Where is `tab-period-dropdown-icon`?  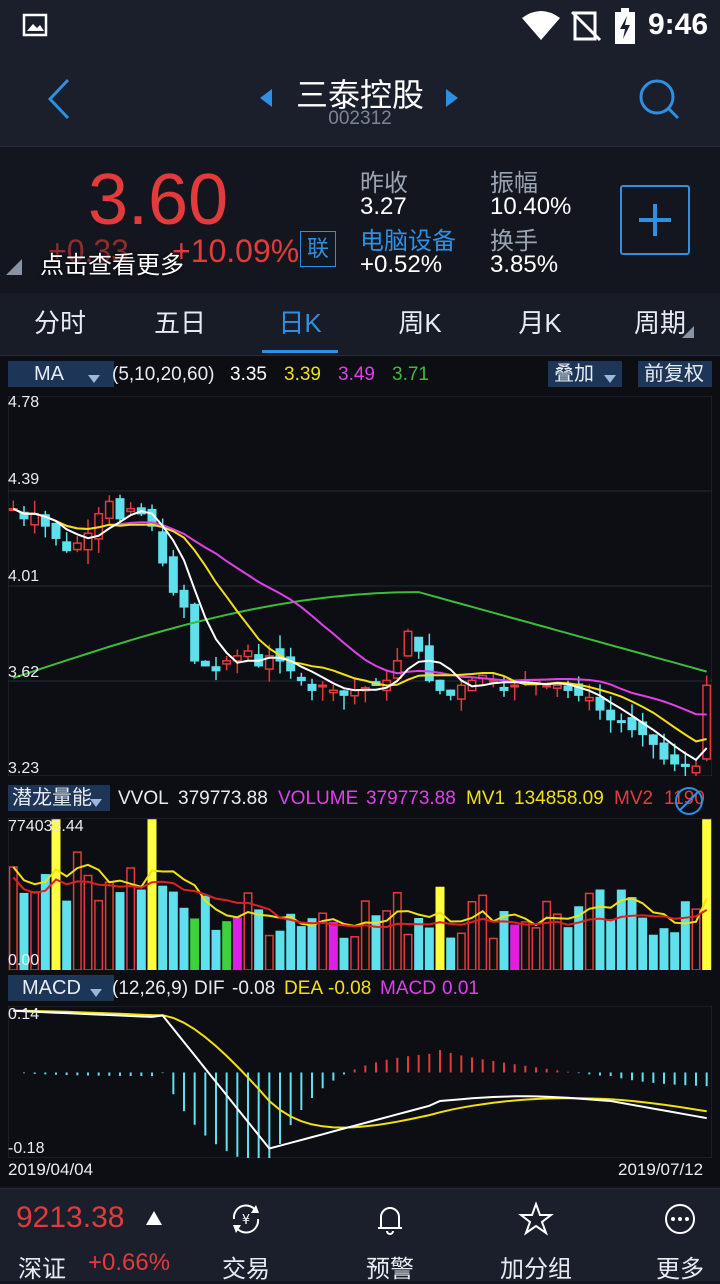 tab-period-dropdown-icon is located at coordinates (688, 331).